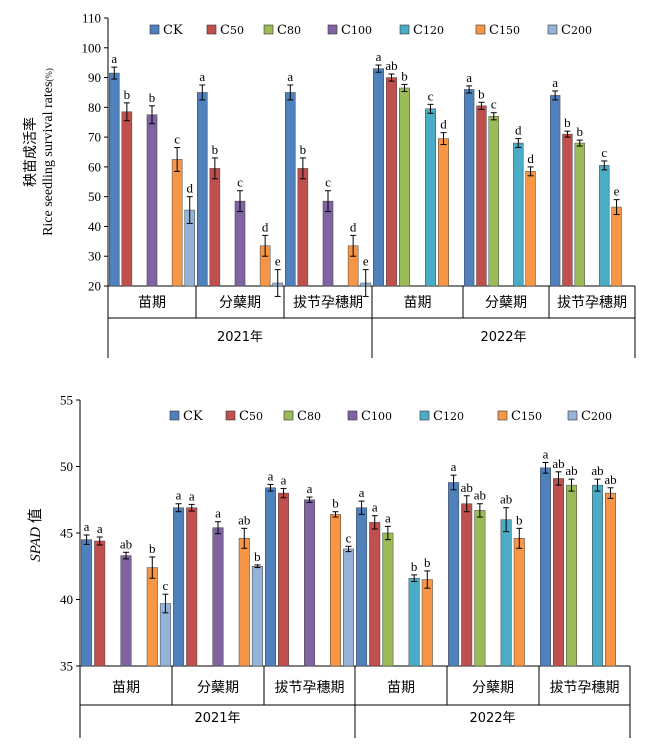 This screenshot has height=745, width=659. Describe the element at coordinates (289, 30) in the screenshot. I see `legend-label-C80: C80` at that location.